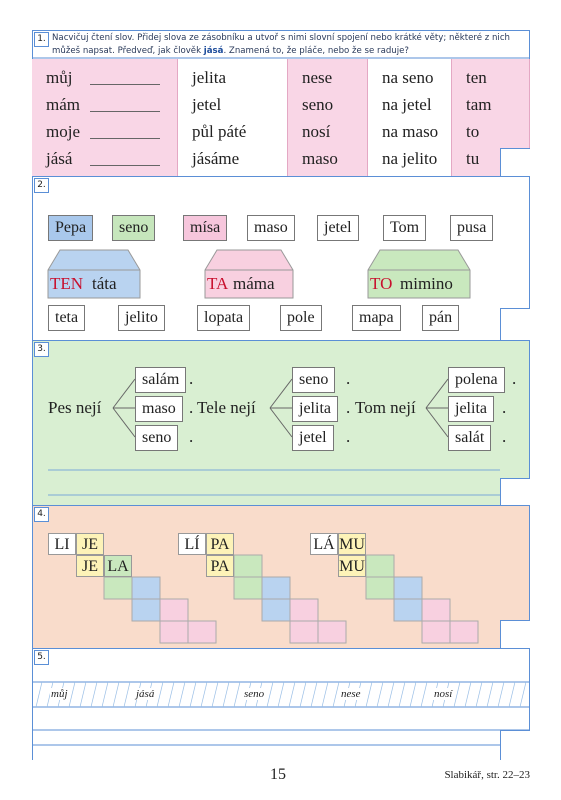 The height and width of the screenshot is (800, 561). I want to click on script-word: nosí, so click(443, 694).